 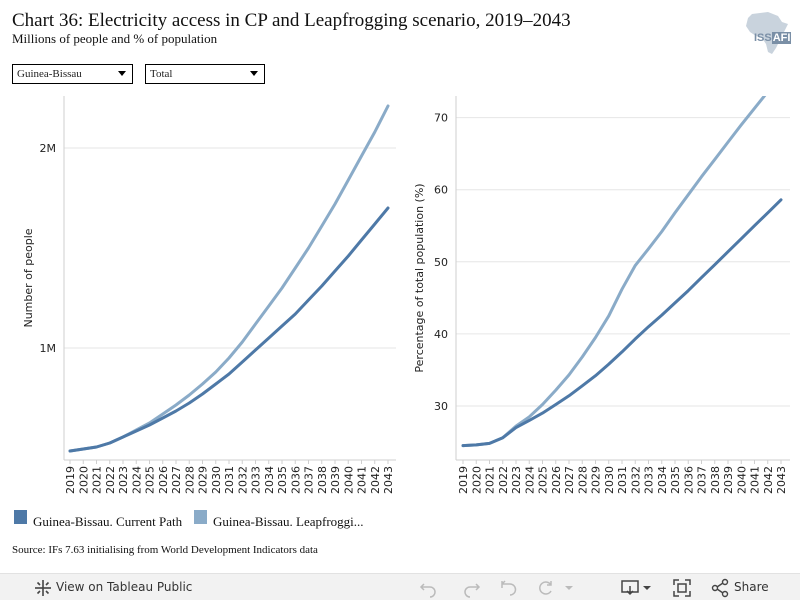 I want to click on y-axis-title: Percentage of total population (%), so click(x=419, y=277).